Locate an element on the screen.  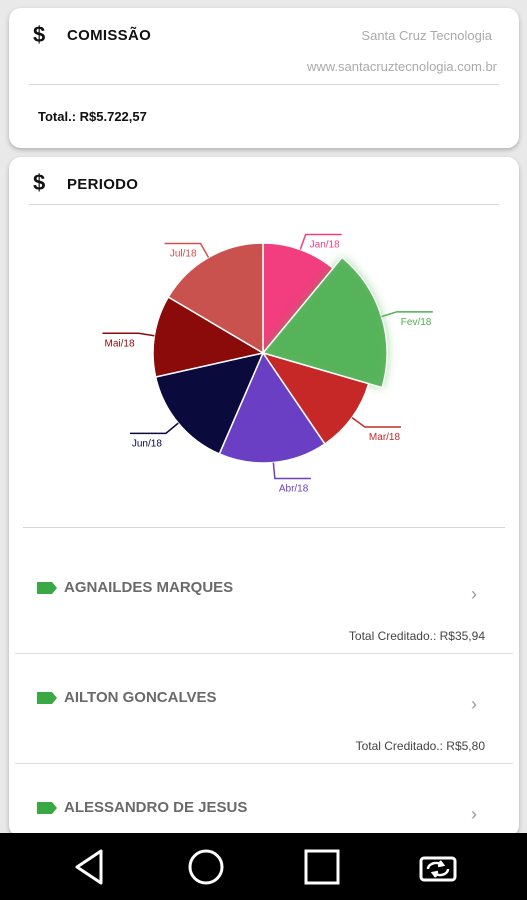
rotate-icon is located at coordinates (438, 867).